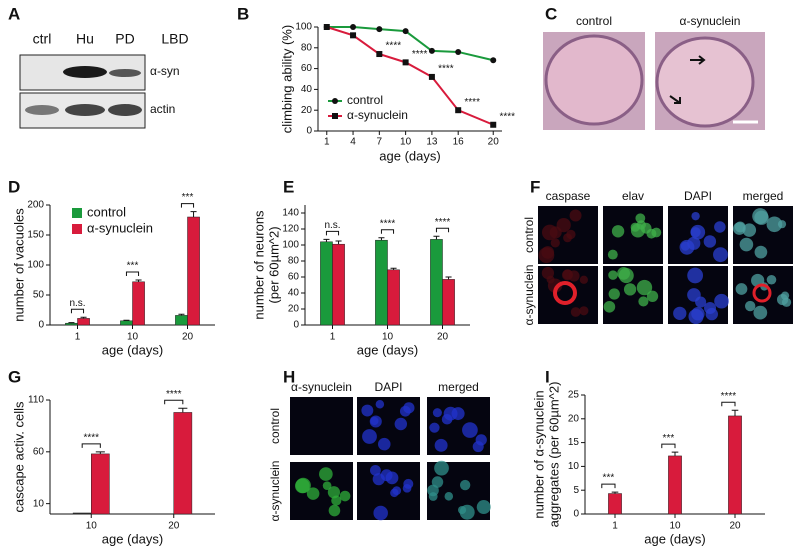 This screenshot has width=800, height=555. I want to click on y-tick-label: 140, so click(290, 213).